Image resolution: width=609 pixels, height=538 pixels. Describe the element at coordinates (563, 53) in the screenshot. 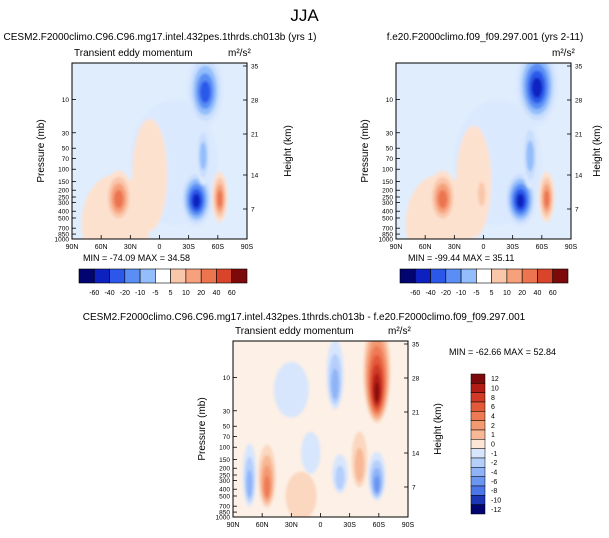

I see `panel-2-units: m²/s²` at that location.